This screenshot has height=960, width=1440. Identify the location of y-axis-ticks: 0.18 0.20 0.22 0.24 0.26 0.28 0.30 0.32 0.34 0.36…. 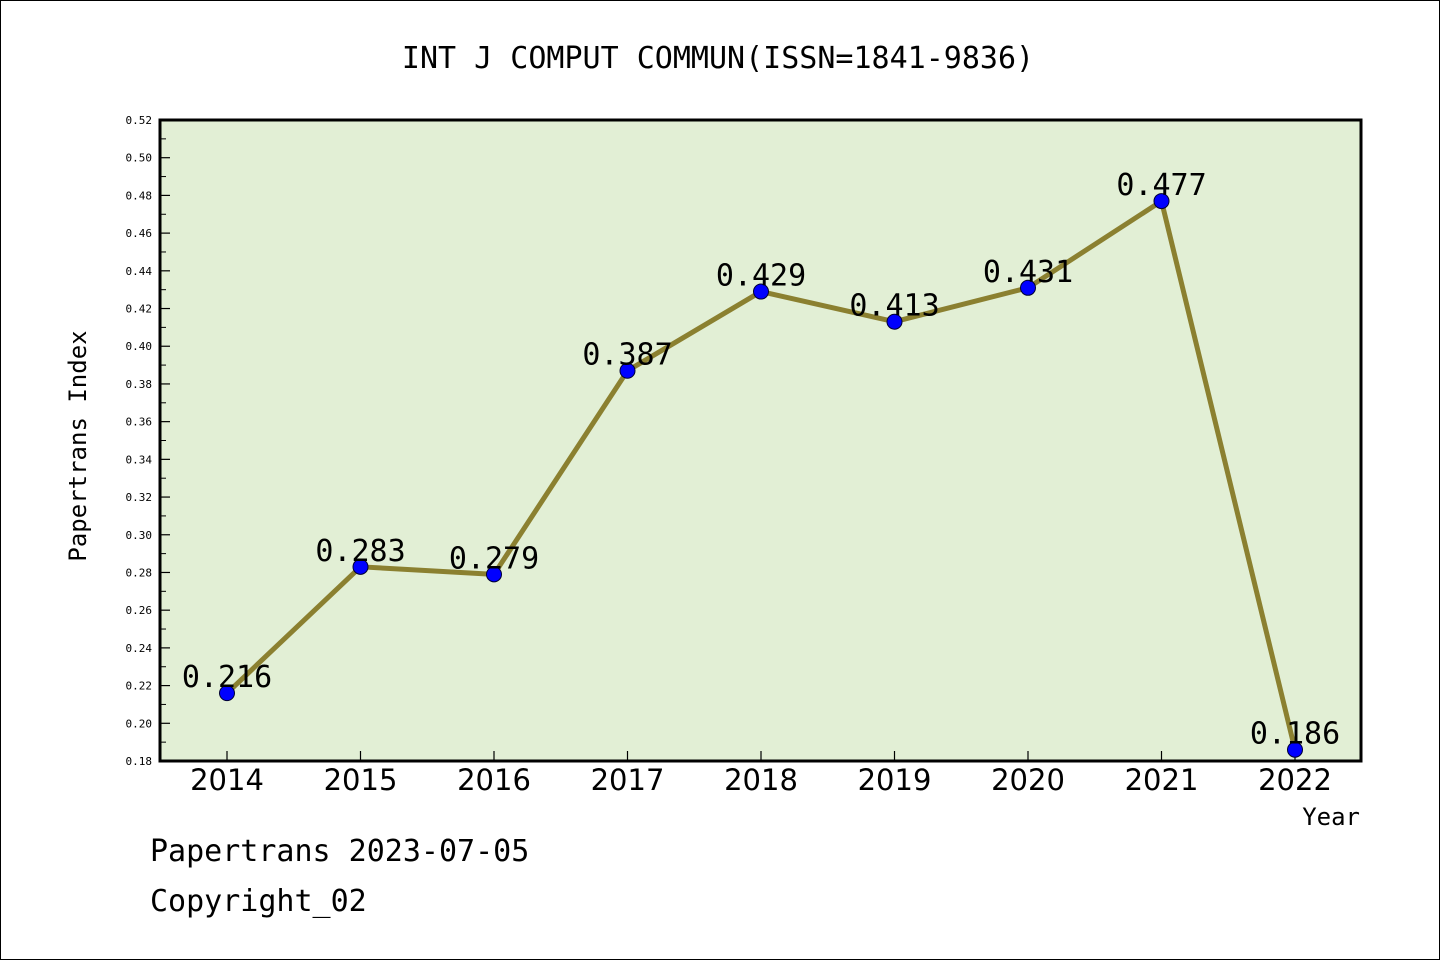
(148, 441).